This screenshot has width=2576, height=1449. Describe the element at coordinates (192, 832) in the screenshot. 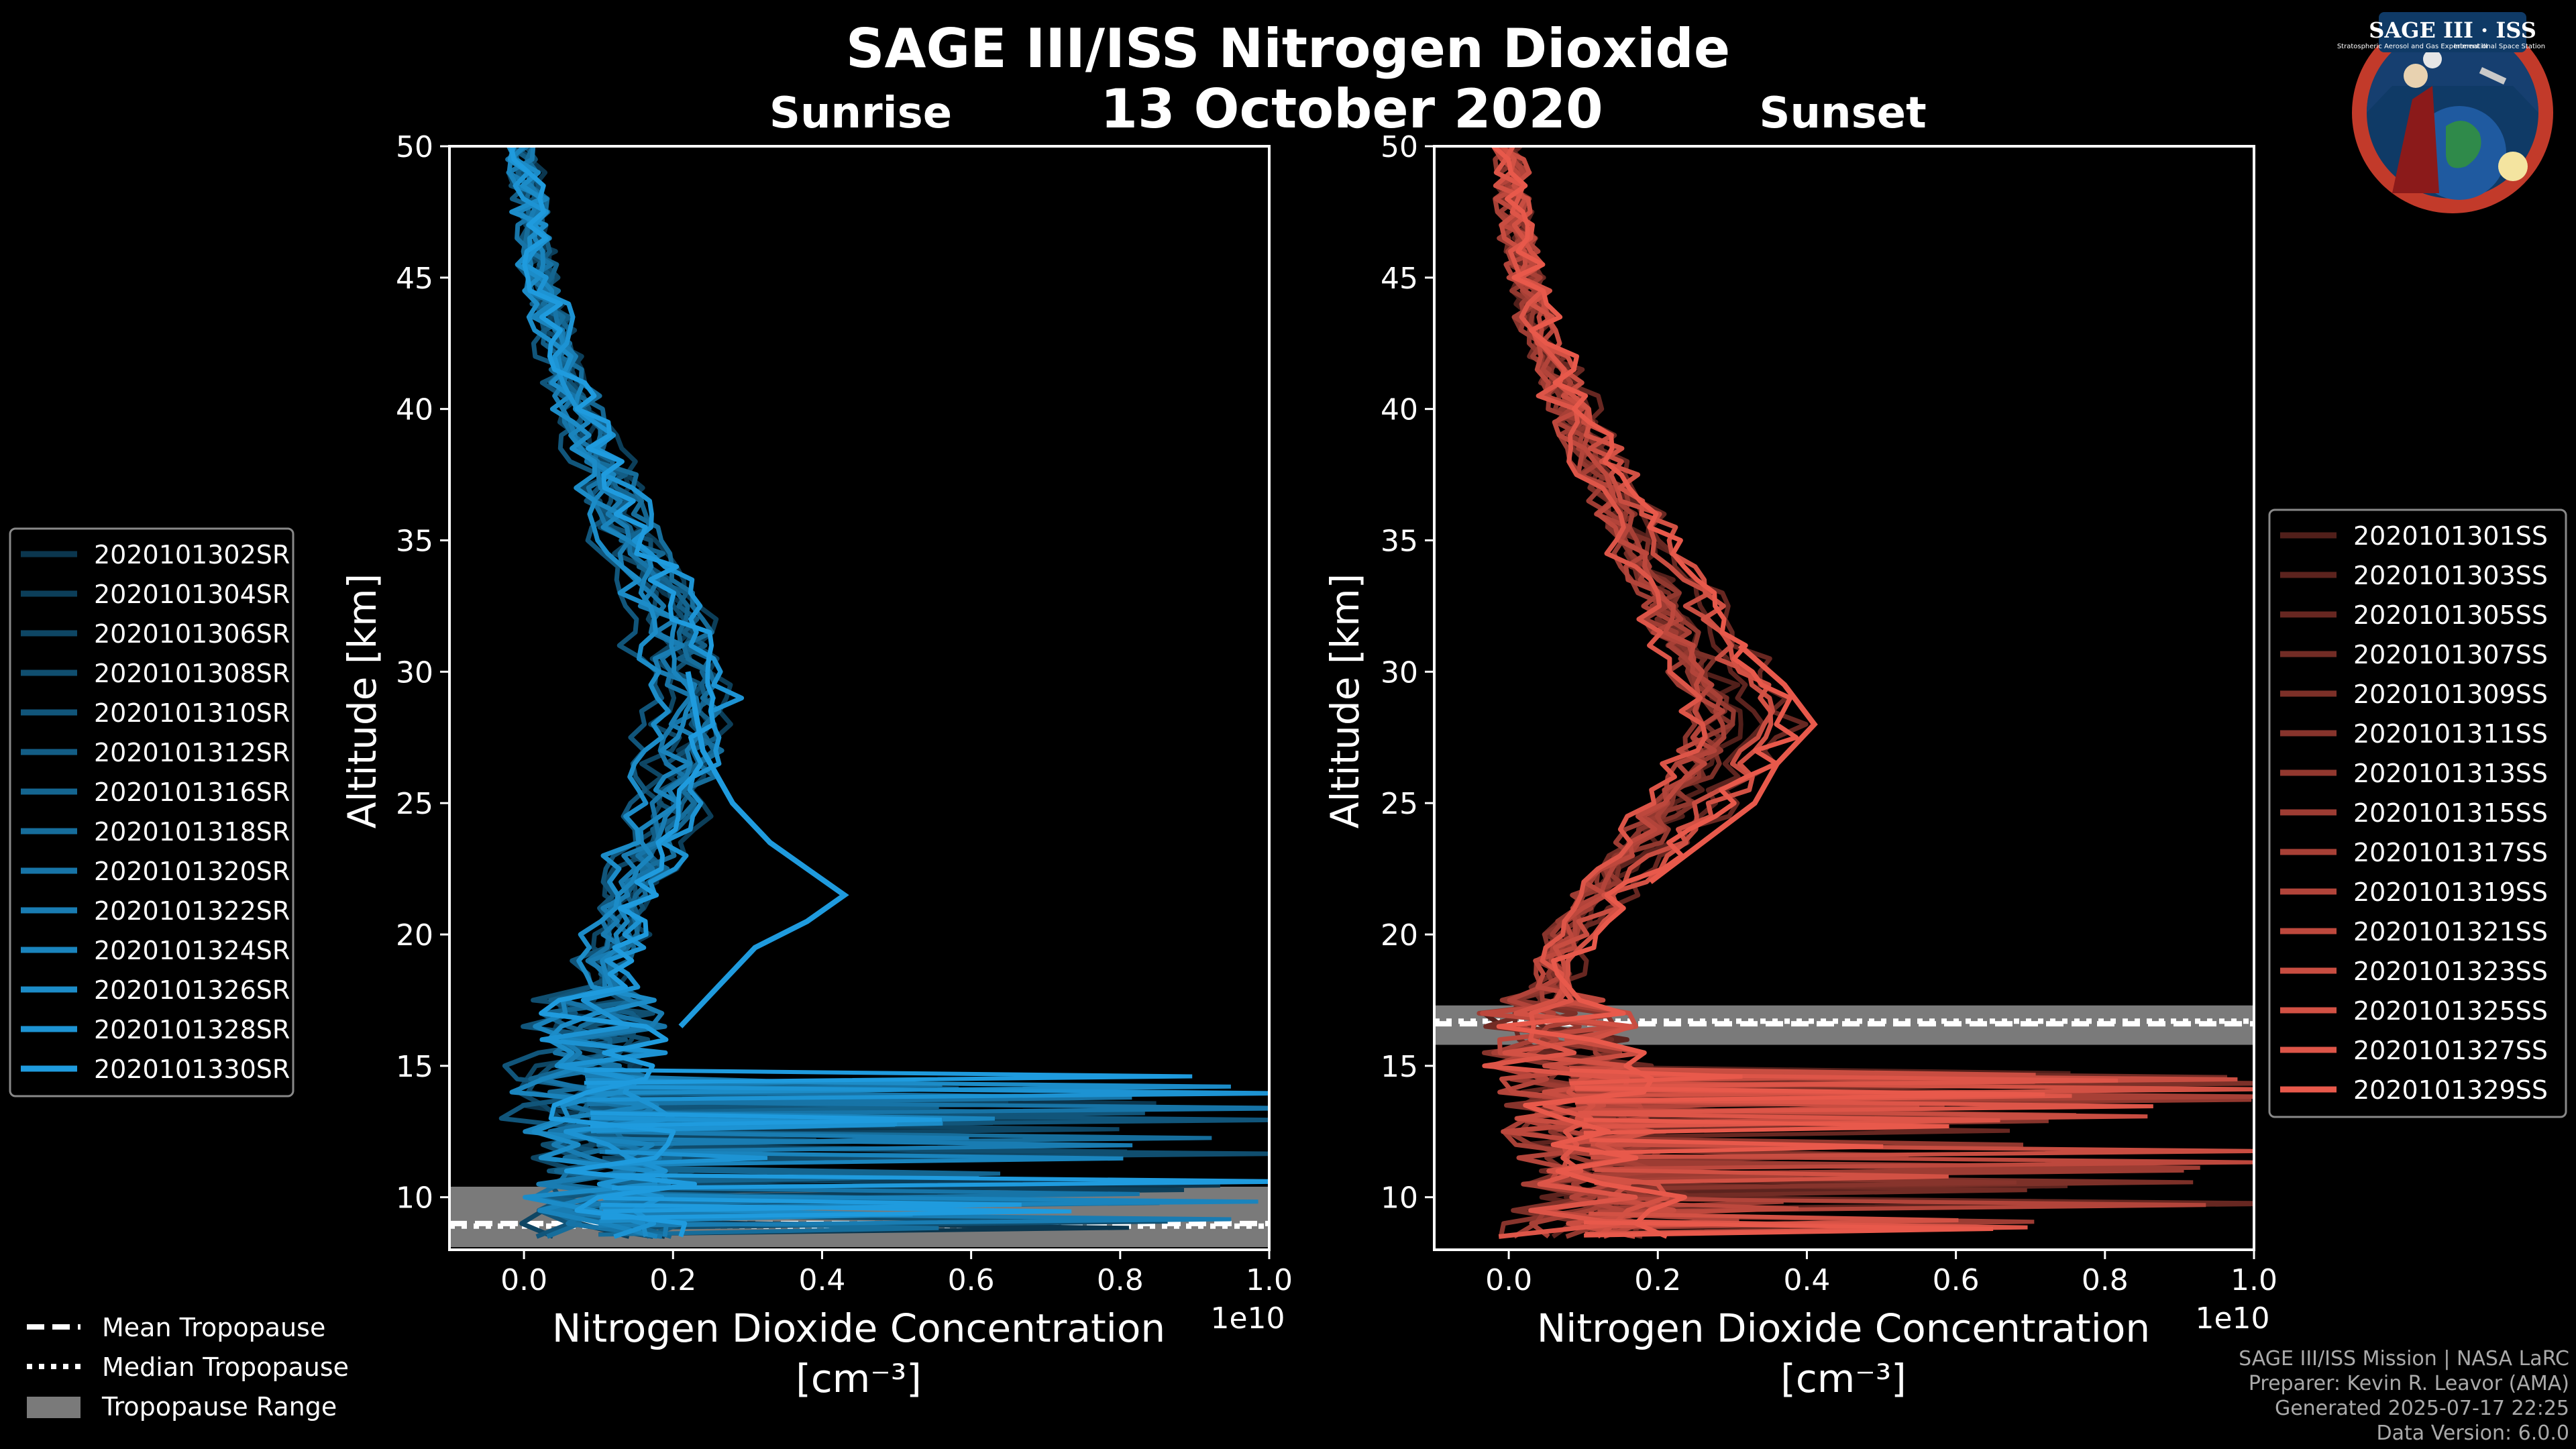

I see `legend-entry: 2020101318SR` at that location.